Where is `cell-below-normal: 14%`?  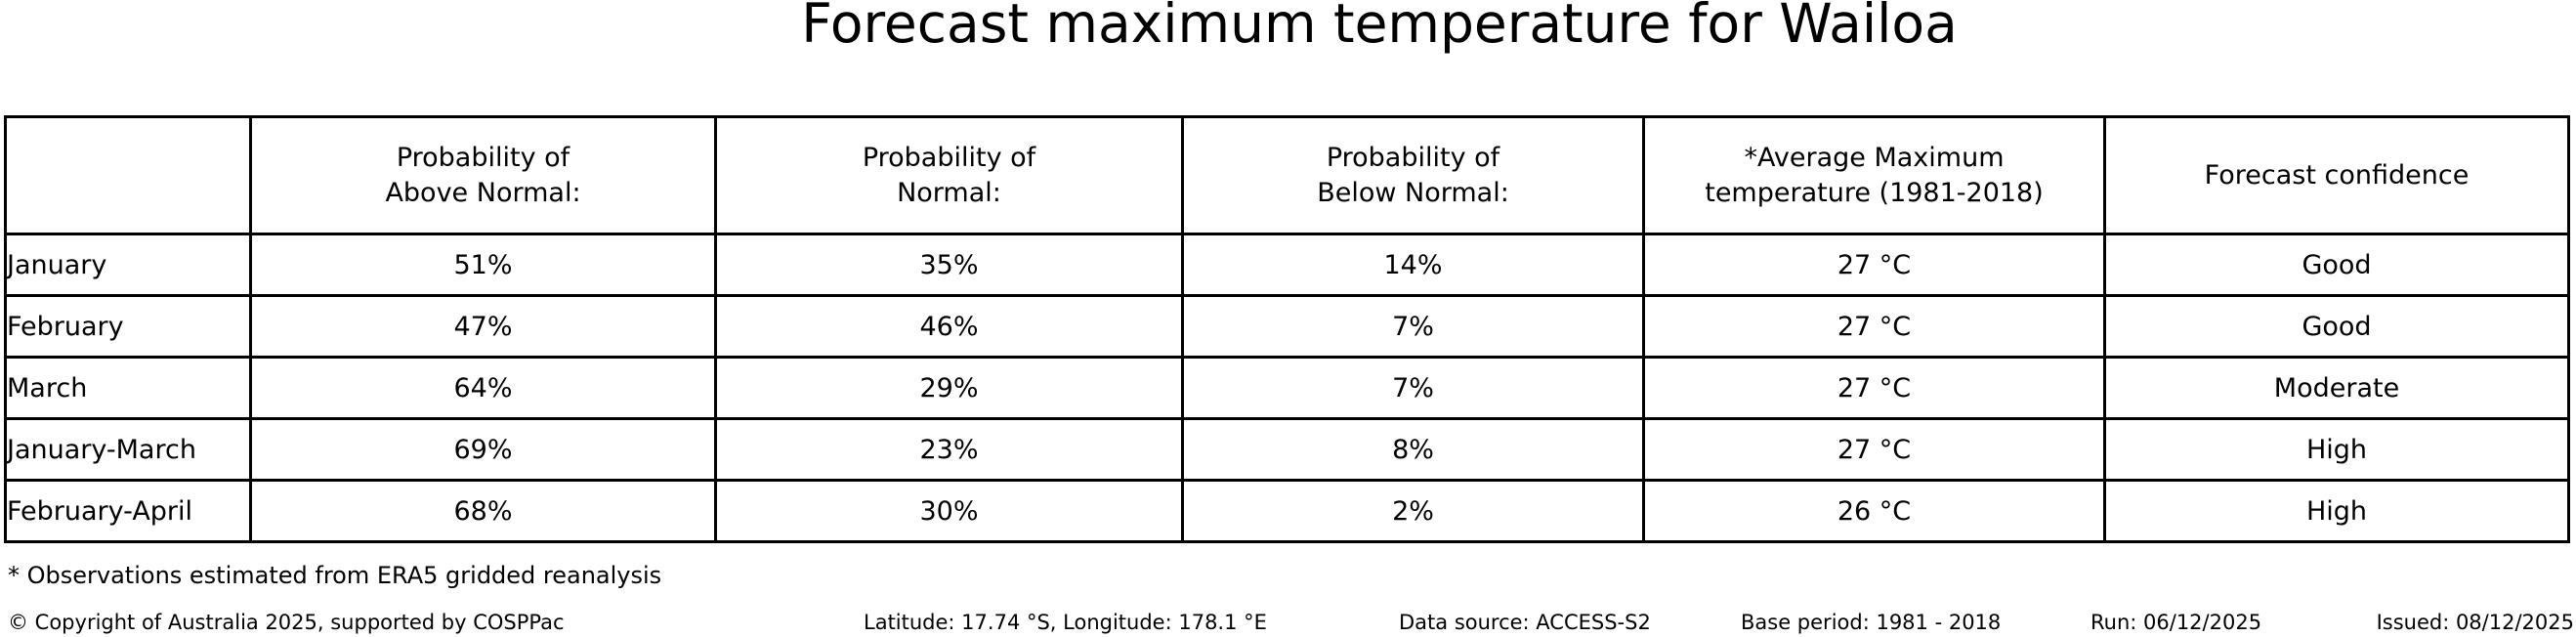 cell-below-normal: 14% is located at coordinates (1413, 265).